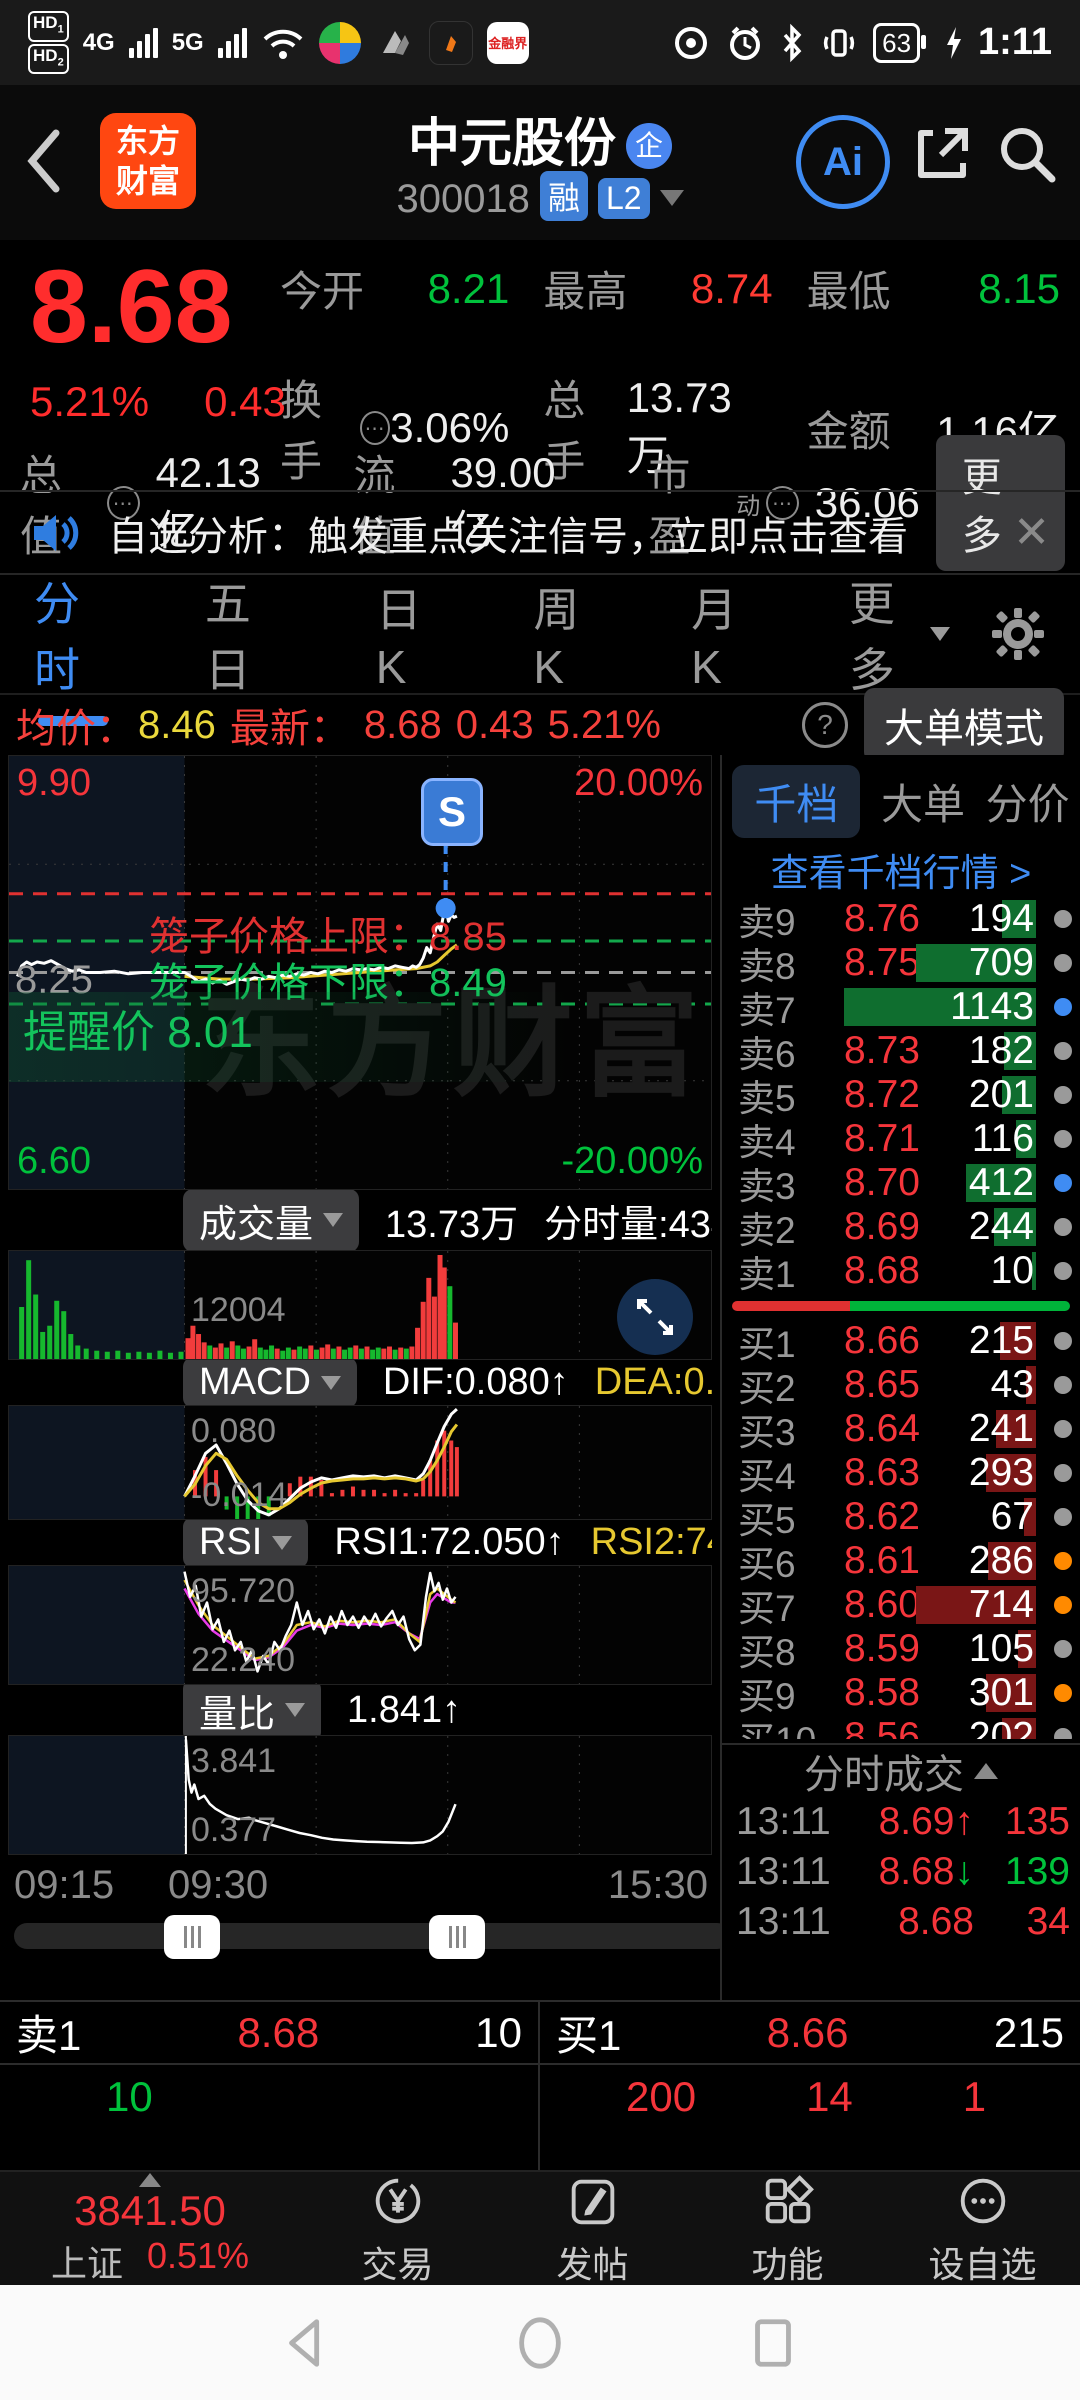  What do you see at coordinates (974, 2096) in the screenshot?
I see `queue-right-value-3: 1` at bounding box center [974, 2096].